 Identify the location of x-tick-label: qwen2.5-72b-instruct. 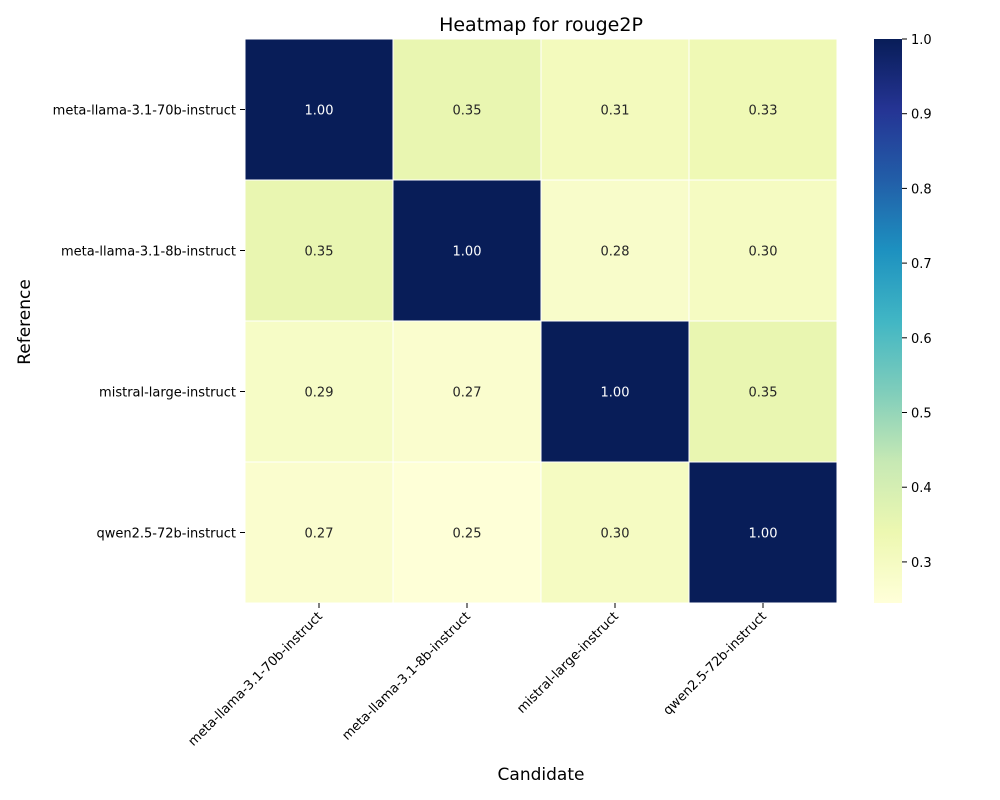
(715, 663).